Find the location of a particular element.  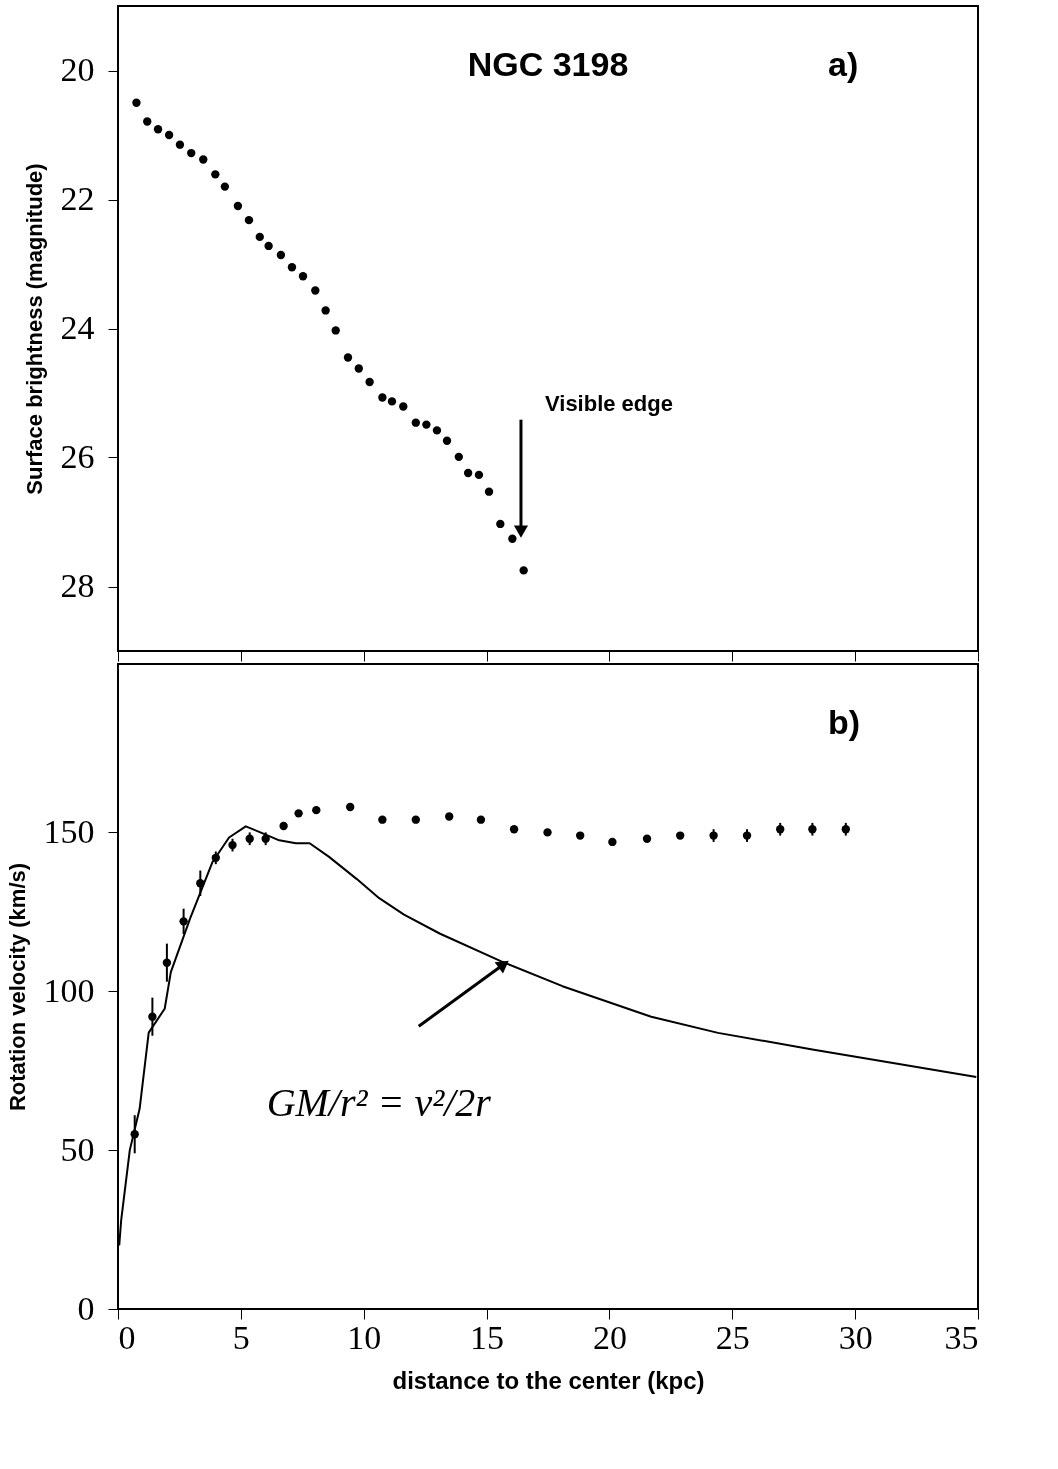

annotation: b) is located at coordinates (844, 722).